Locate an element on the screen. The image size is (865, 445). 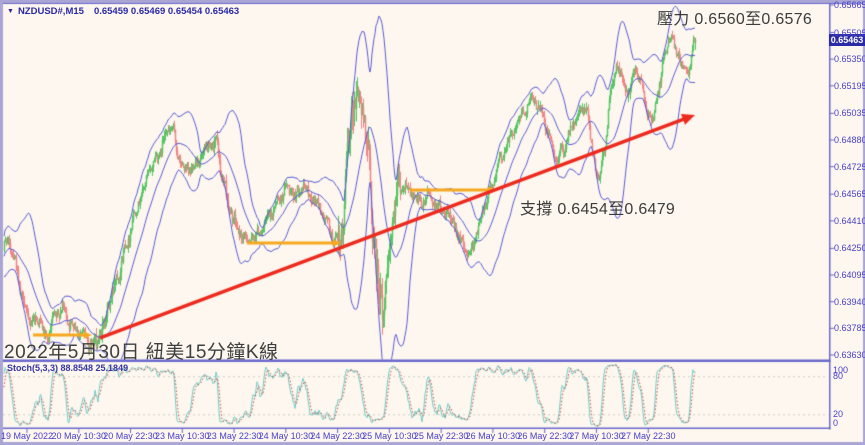
support-annotation: 支撐 0.6454至0.6479 is located at coordinates (598, 209).